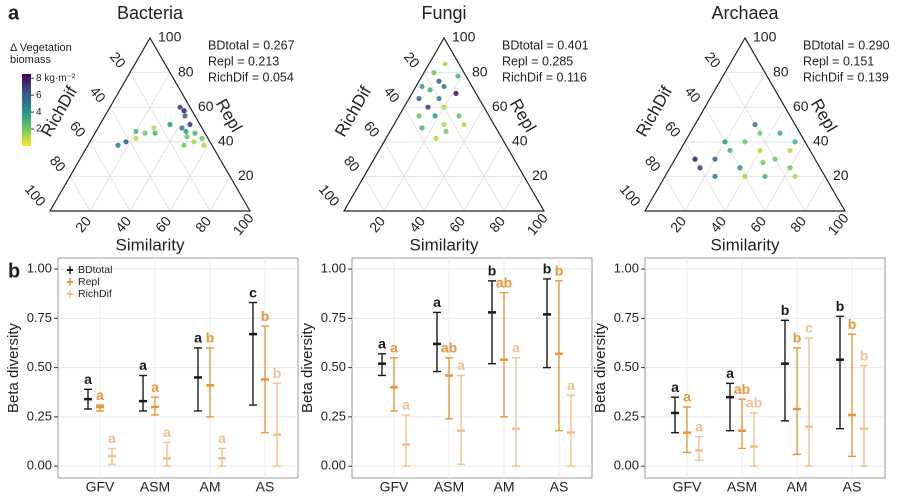 The image size is (900, 497). Describe the element at coordinates (824, 116) in the screenshot. I see `right-axis-title: Repl` at that location.